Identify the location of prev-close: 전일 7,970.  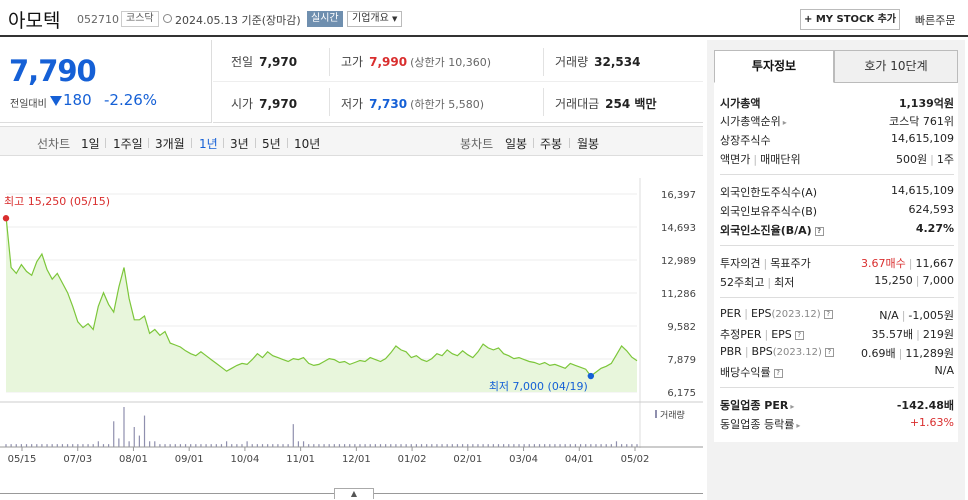
(264, 61).